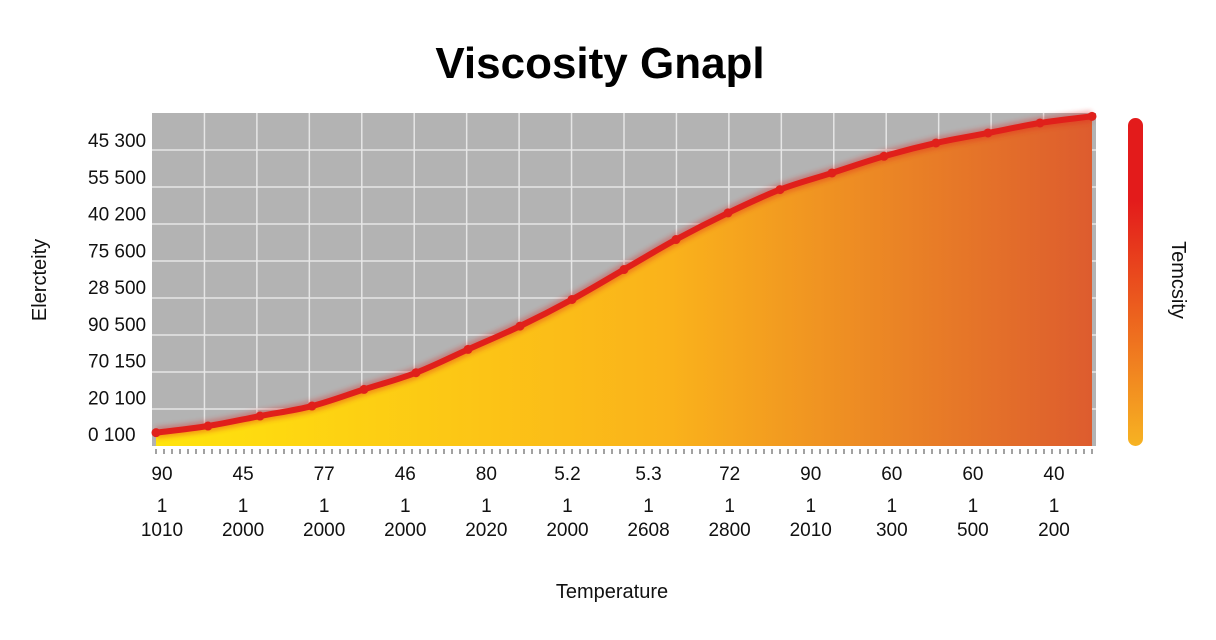 The height and width of the screenshot is (640, 1216). I want to click on colorbar, so click(1135, 282).